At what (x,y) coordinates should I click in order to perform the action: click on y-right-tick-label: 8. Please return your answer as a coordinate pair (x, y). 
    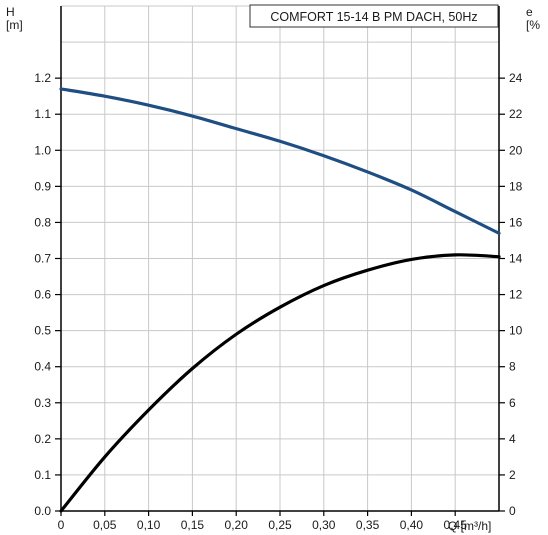
    Looking at the image, I should click on (512, 367).